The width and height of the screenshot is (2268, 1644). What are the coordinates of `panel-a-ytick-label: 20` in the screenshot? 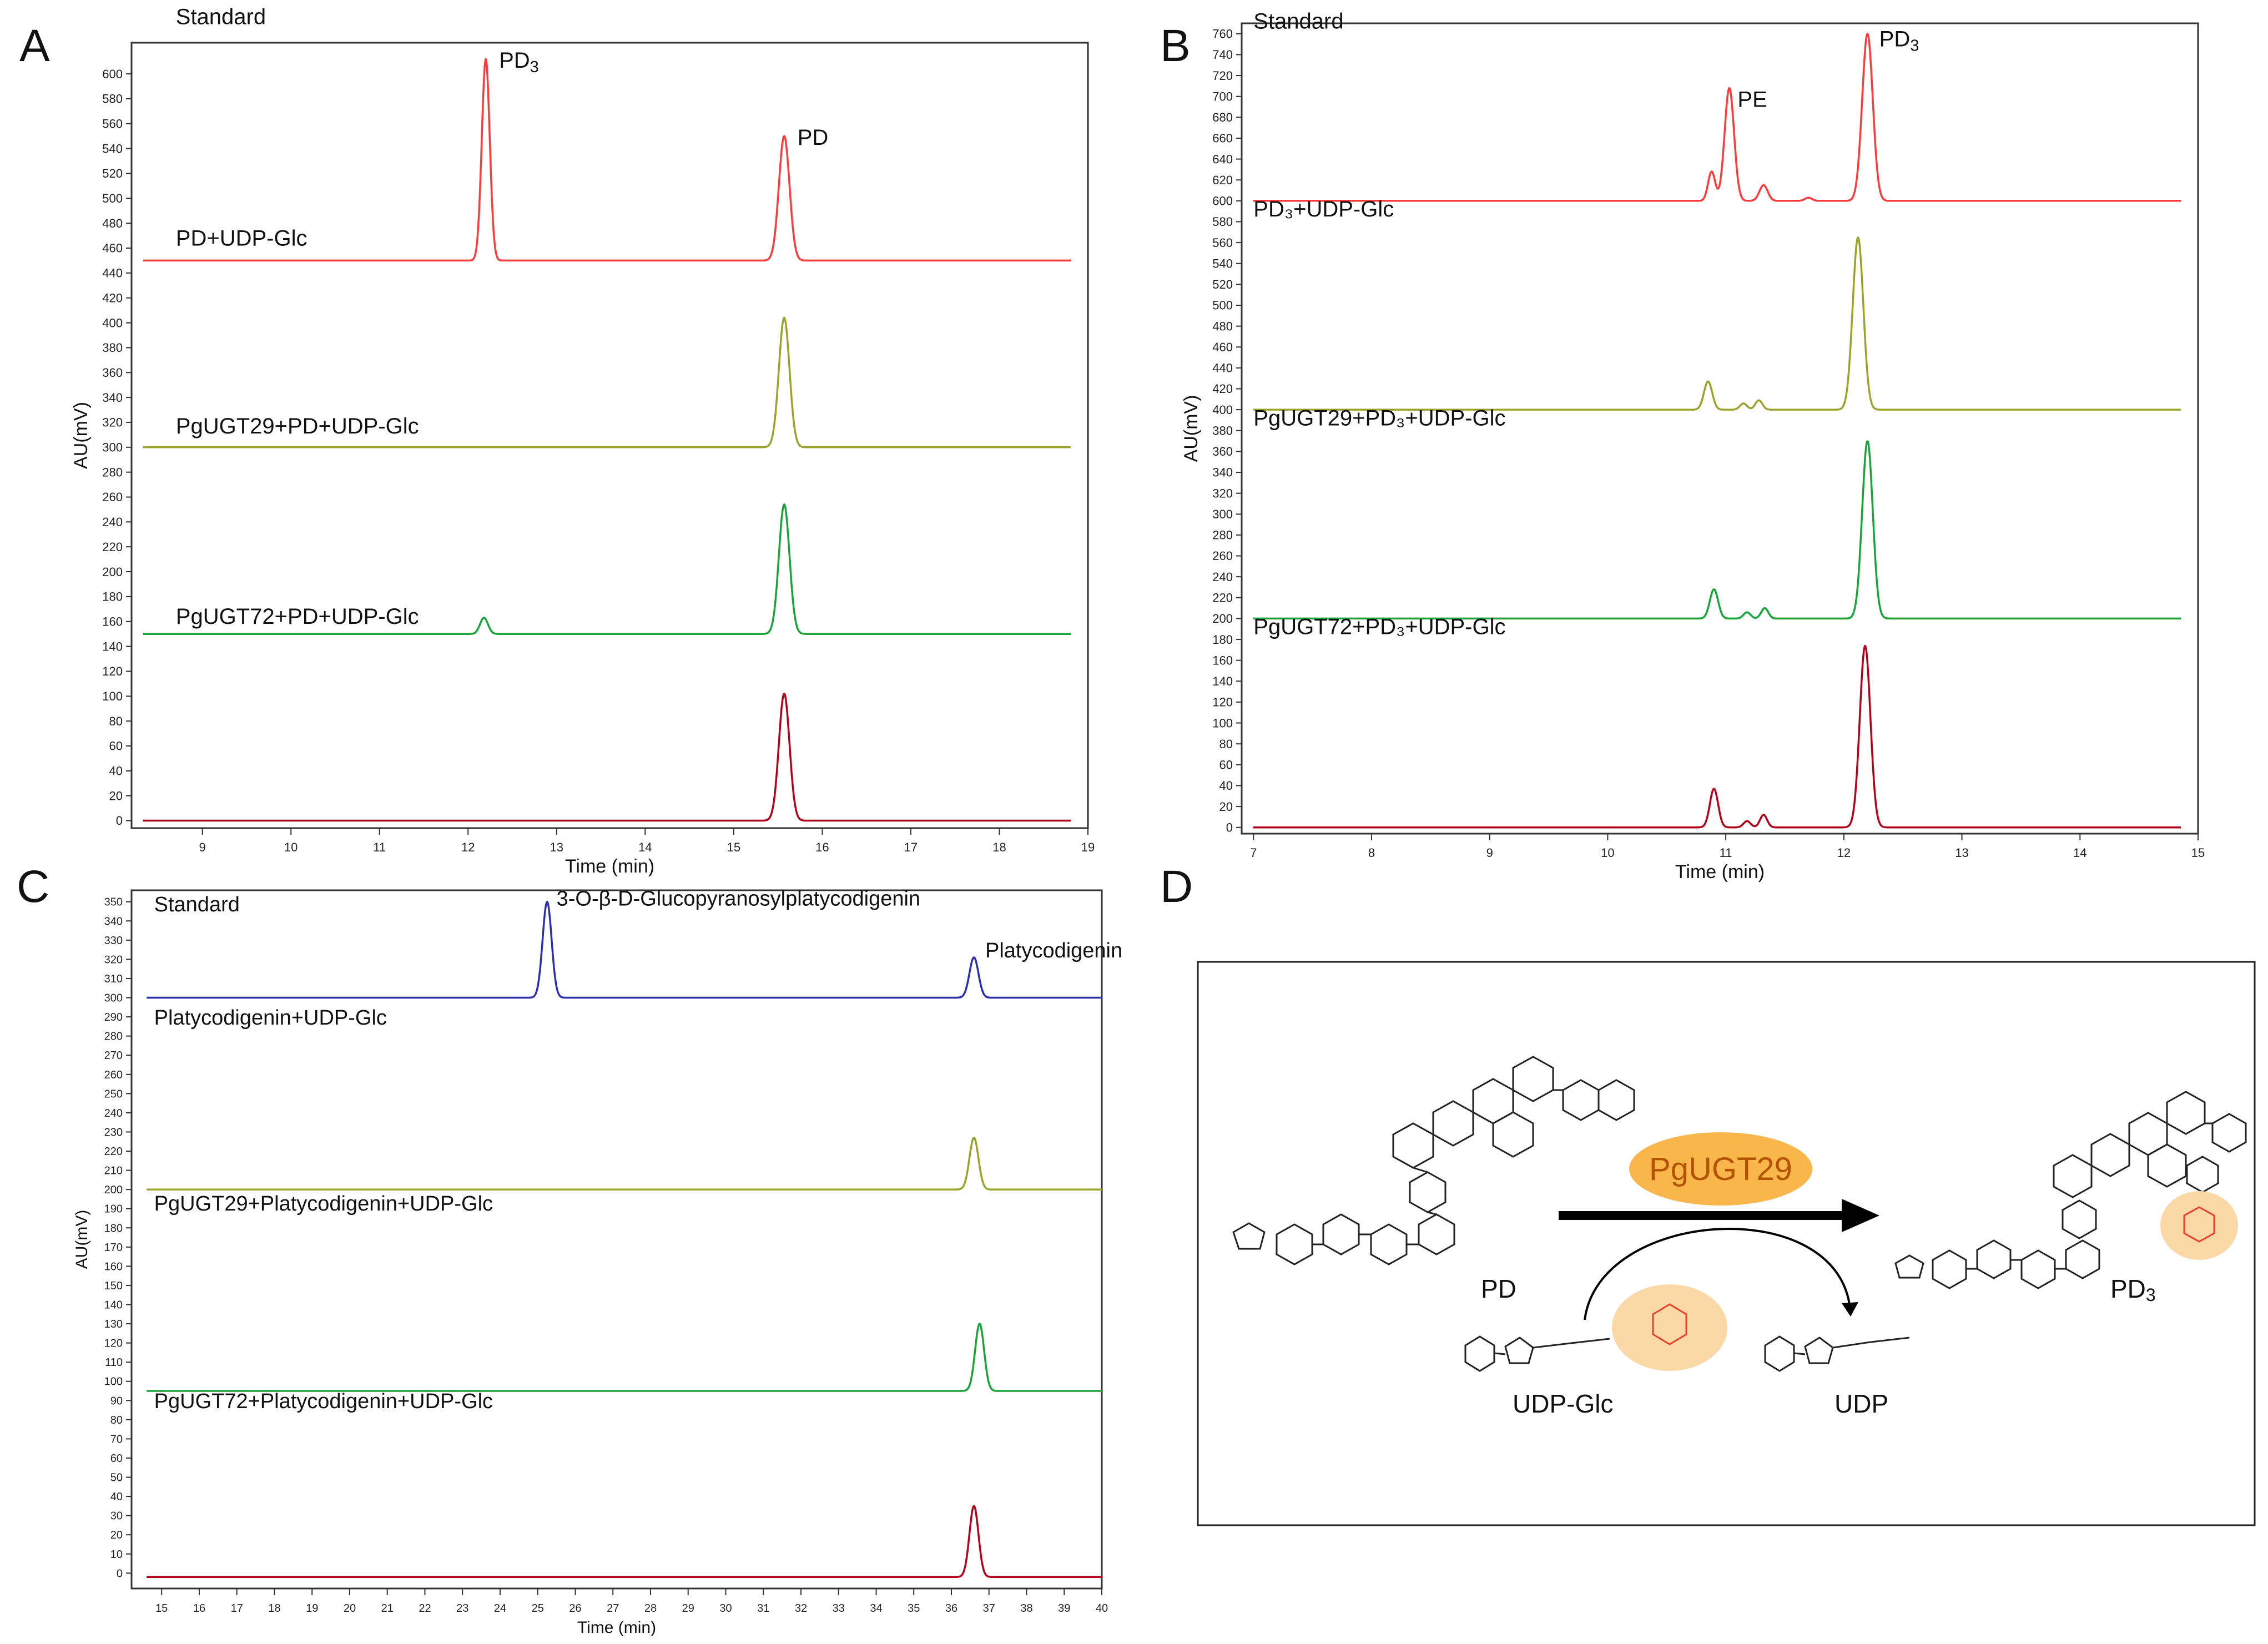 It's located at (116, 796).